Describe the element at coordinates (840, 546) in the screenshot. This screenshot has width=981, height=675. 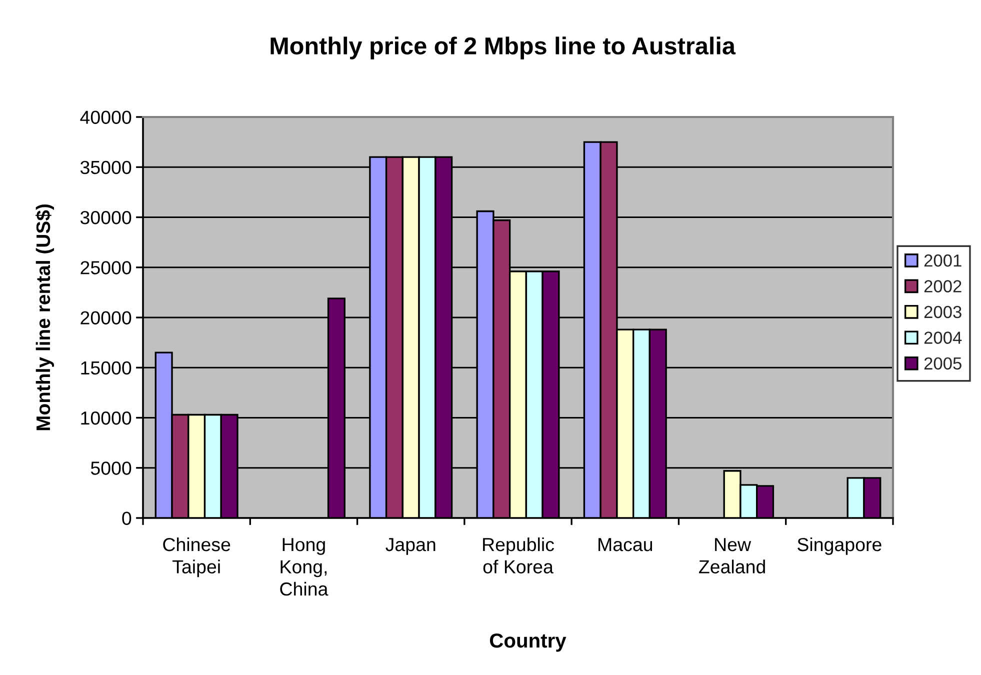
I see `x-tick-label: Singapore` at that location.